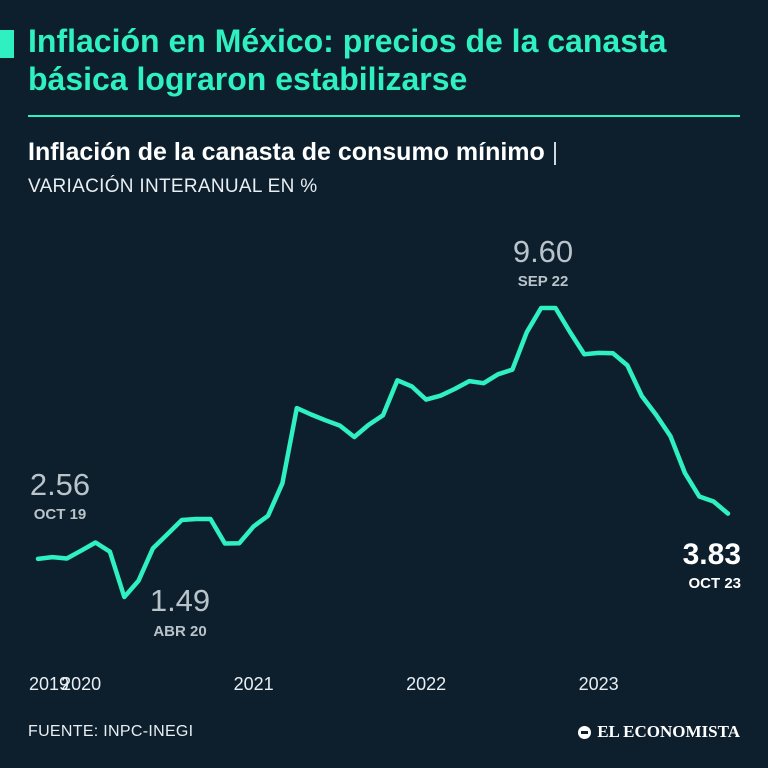 Image resolution: width=768 pixels, height=768 pixels. What do you see at coordinates (543, 281) in the screenshot?
I see `annotation-date: SEP 22` at bounding box center [543, 281].